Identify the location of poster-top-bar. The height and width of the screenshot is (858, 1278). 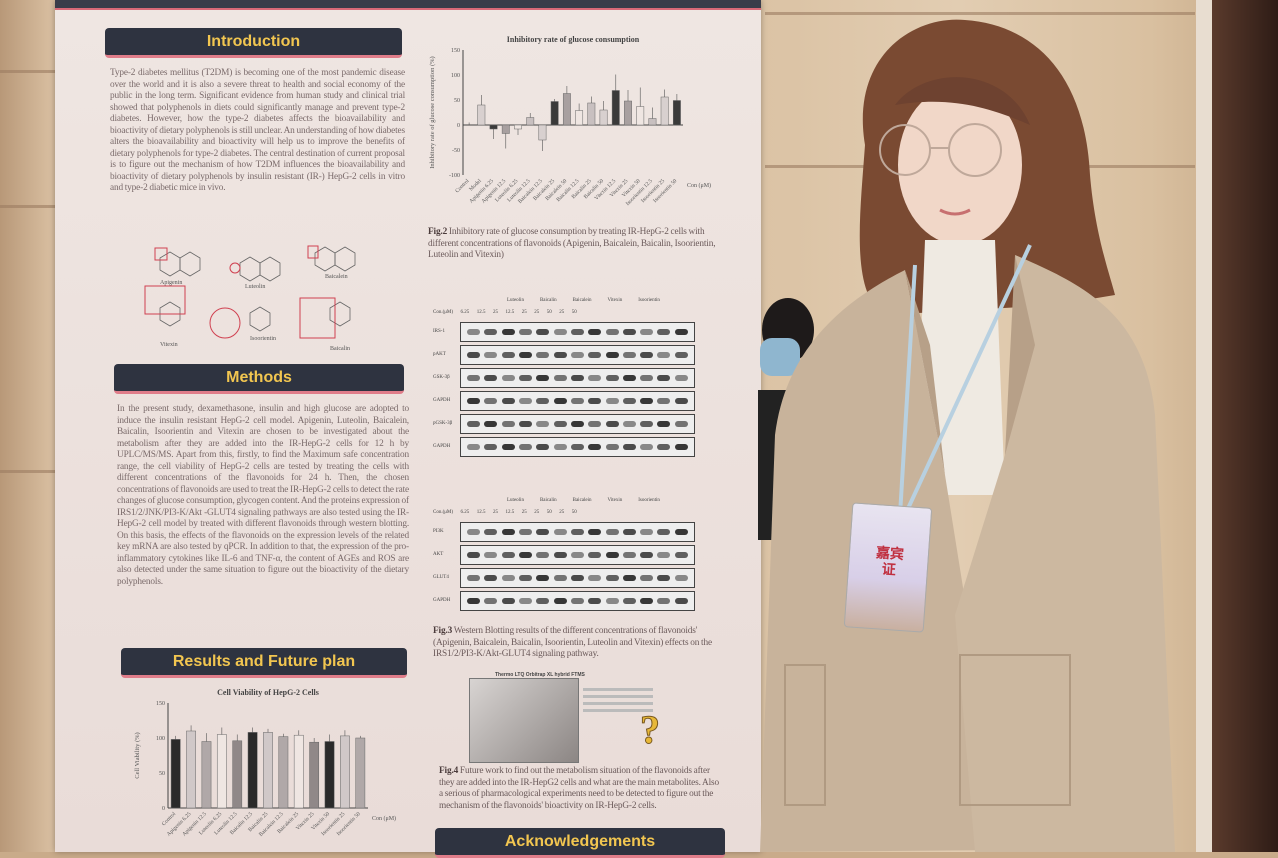
(408, 5).